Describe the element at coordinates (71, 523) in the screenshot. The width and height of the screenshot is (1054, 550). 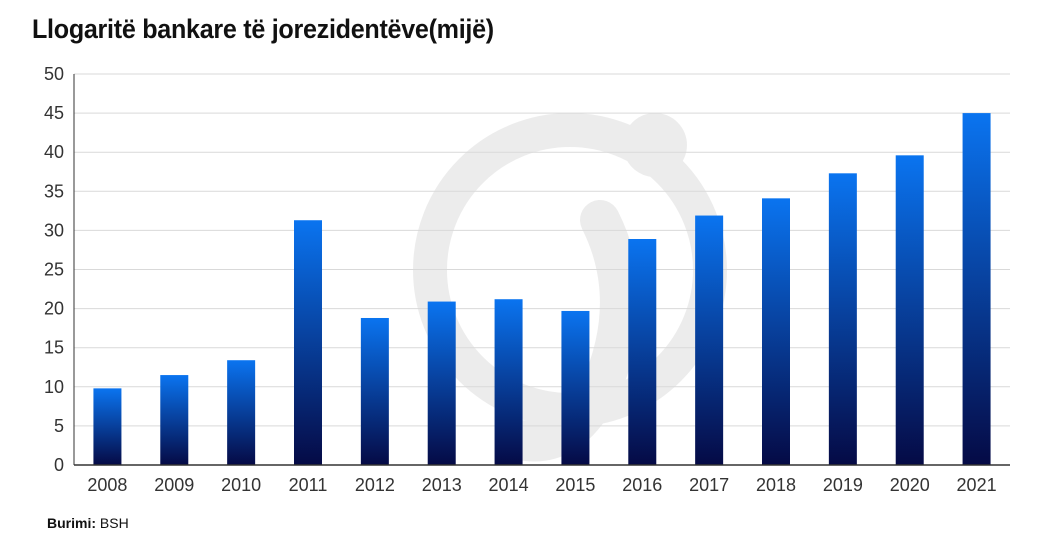
I see `source-label: Burimi:` at that location.